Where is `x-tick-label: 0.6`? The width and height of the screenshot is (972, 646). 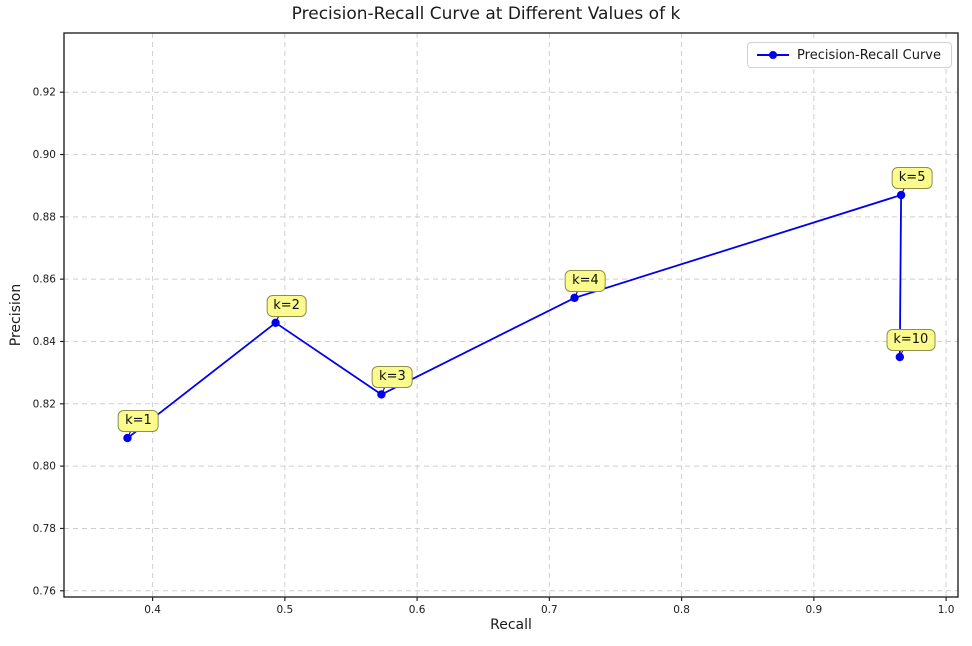 x-tick-label: 0.6 is located at coordinates (417, 610).